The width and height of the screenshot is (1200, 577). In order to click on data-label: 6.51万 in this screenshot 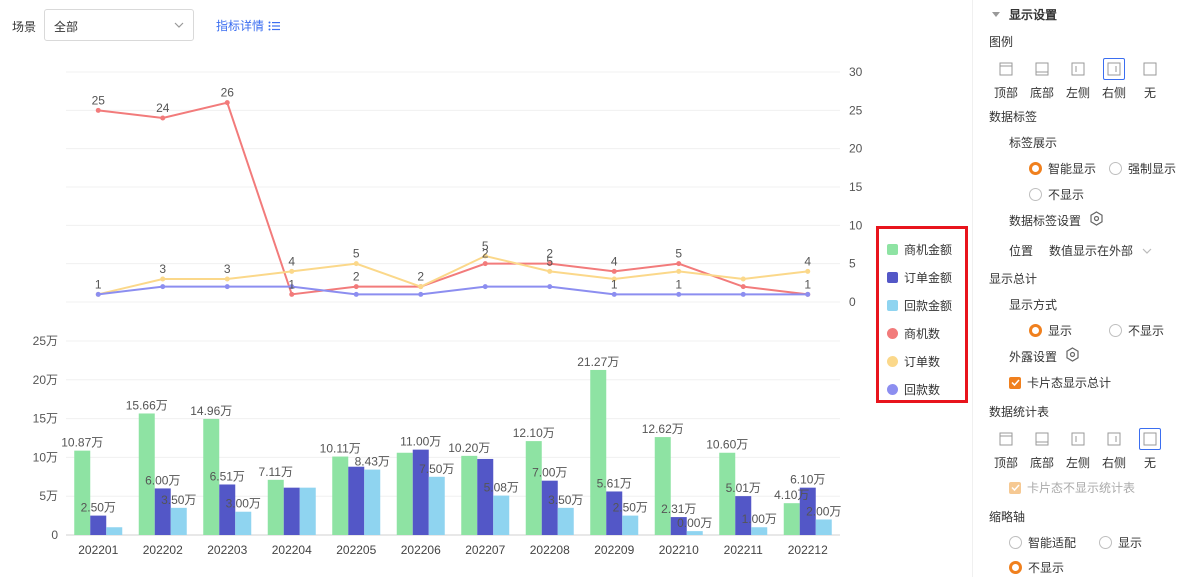, I will do `click(227, 476)`.